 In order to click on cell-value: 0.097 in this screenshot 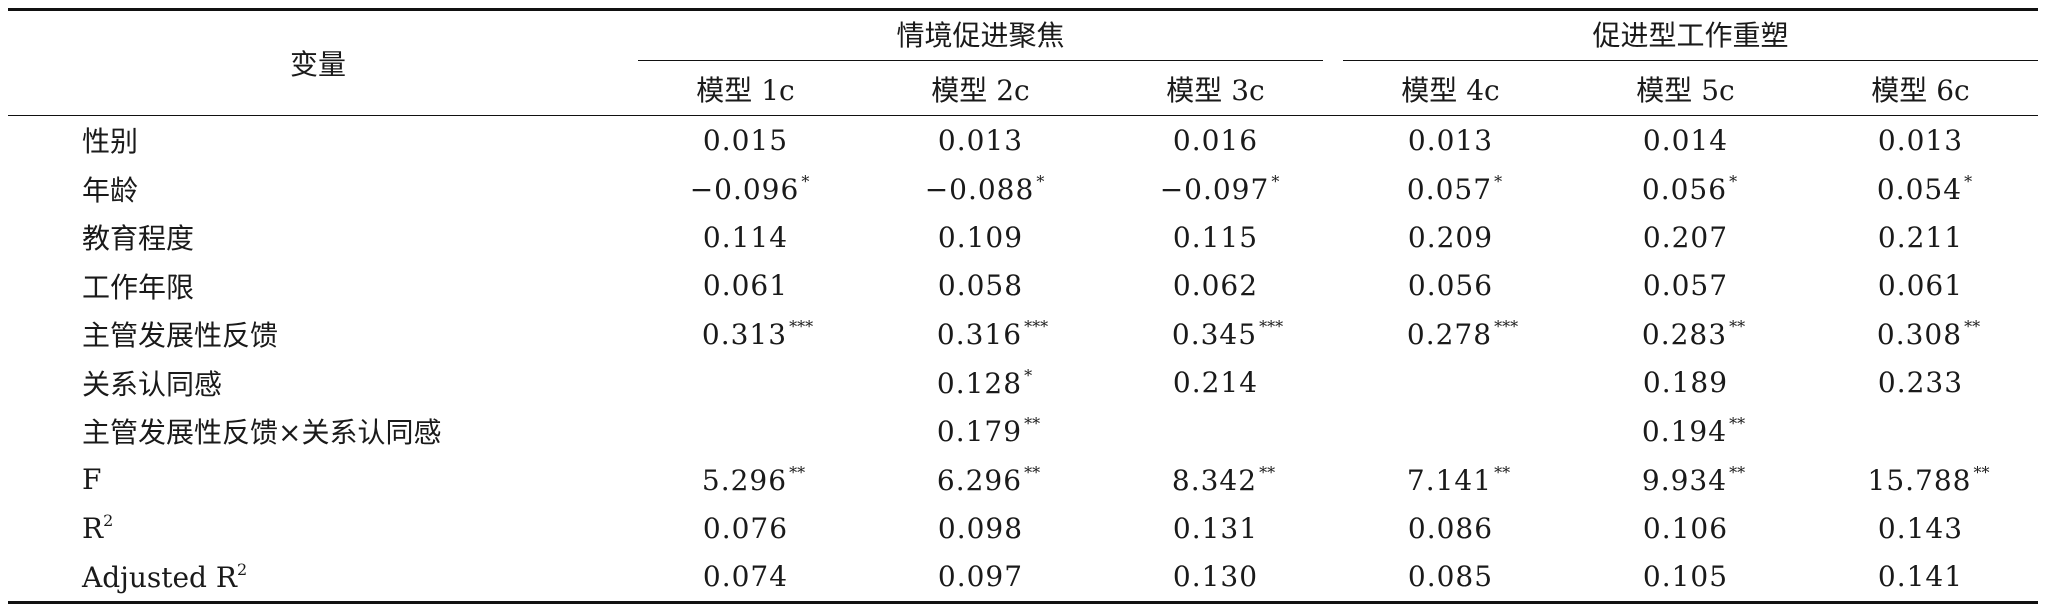, I will do `click(980, 577)`.